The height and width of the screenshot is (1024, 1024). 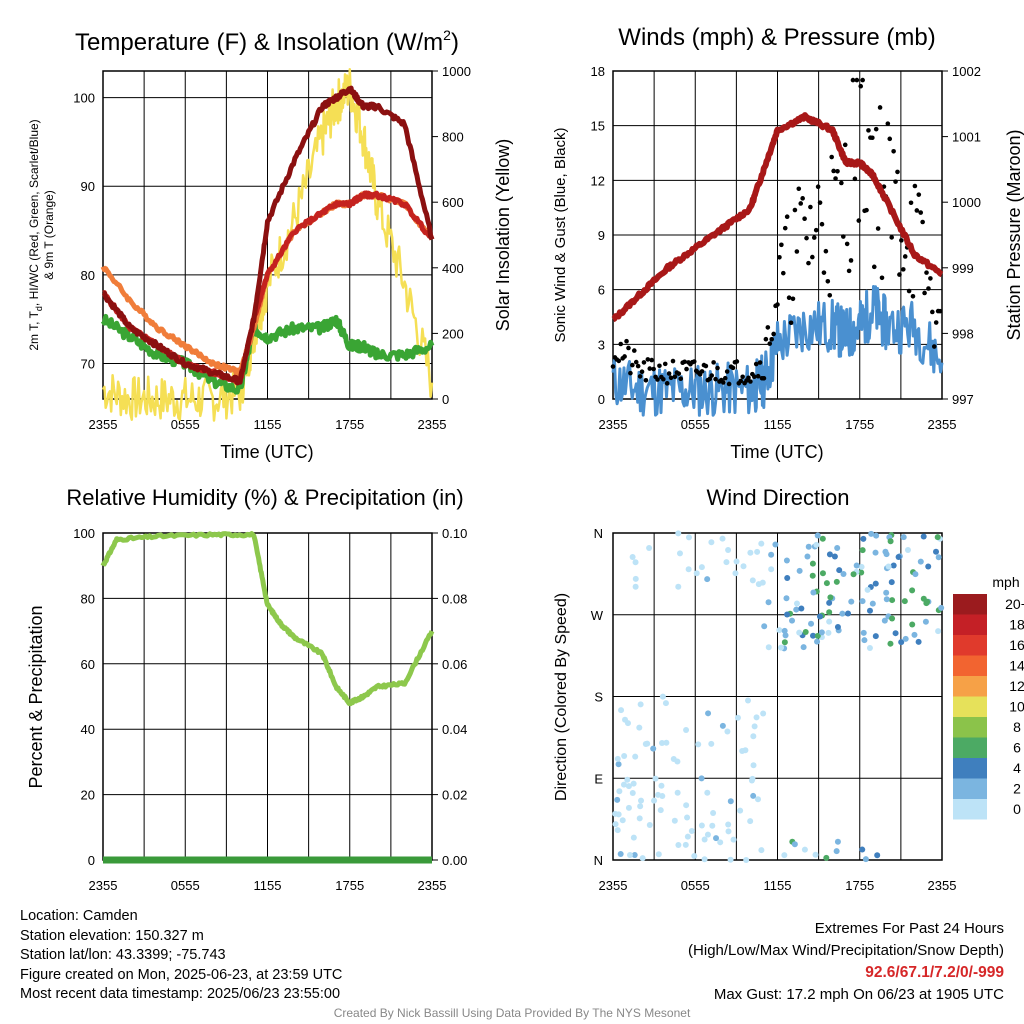 I want to click on rh-x-tick-label: 1155, so click(x=268, y=885).